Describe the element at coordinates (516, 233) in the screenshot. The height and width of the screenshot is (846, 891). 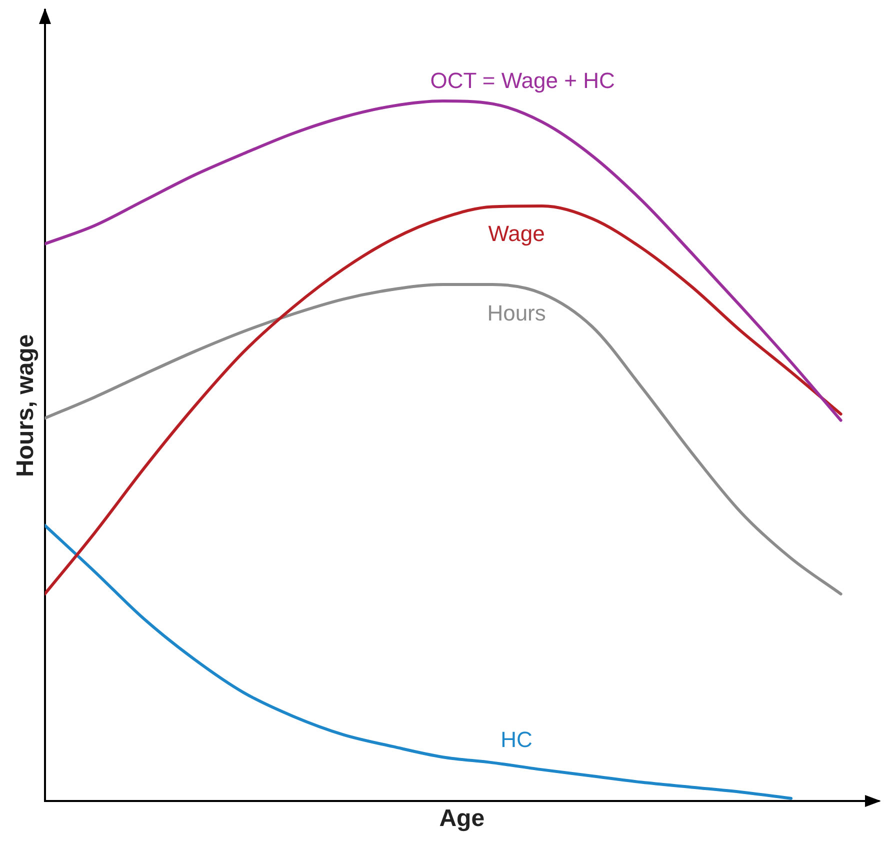
I see `series-label: Wage` at that location.